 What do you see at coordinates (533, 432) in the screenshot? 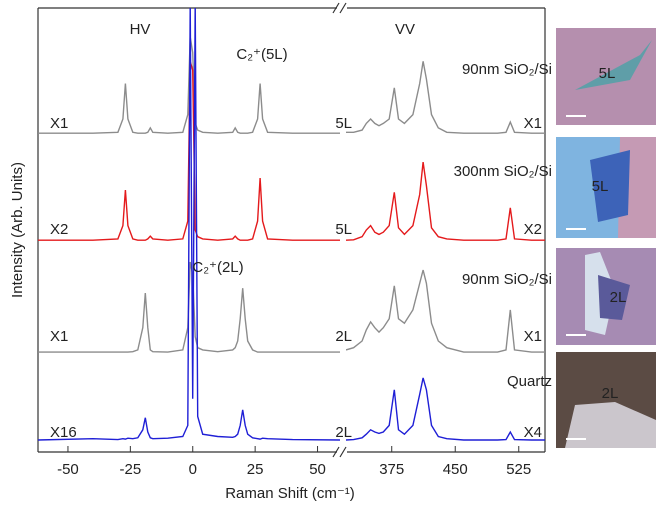
I see `scale-label: X4` at bounding box center [533, 432].